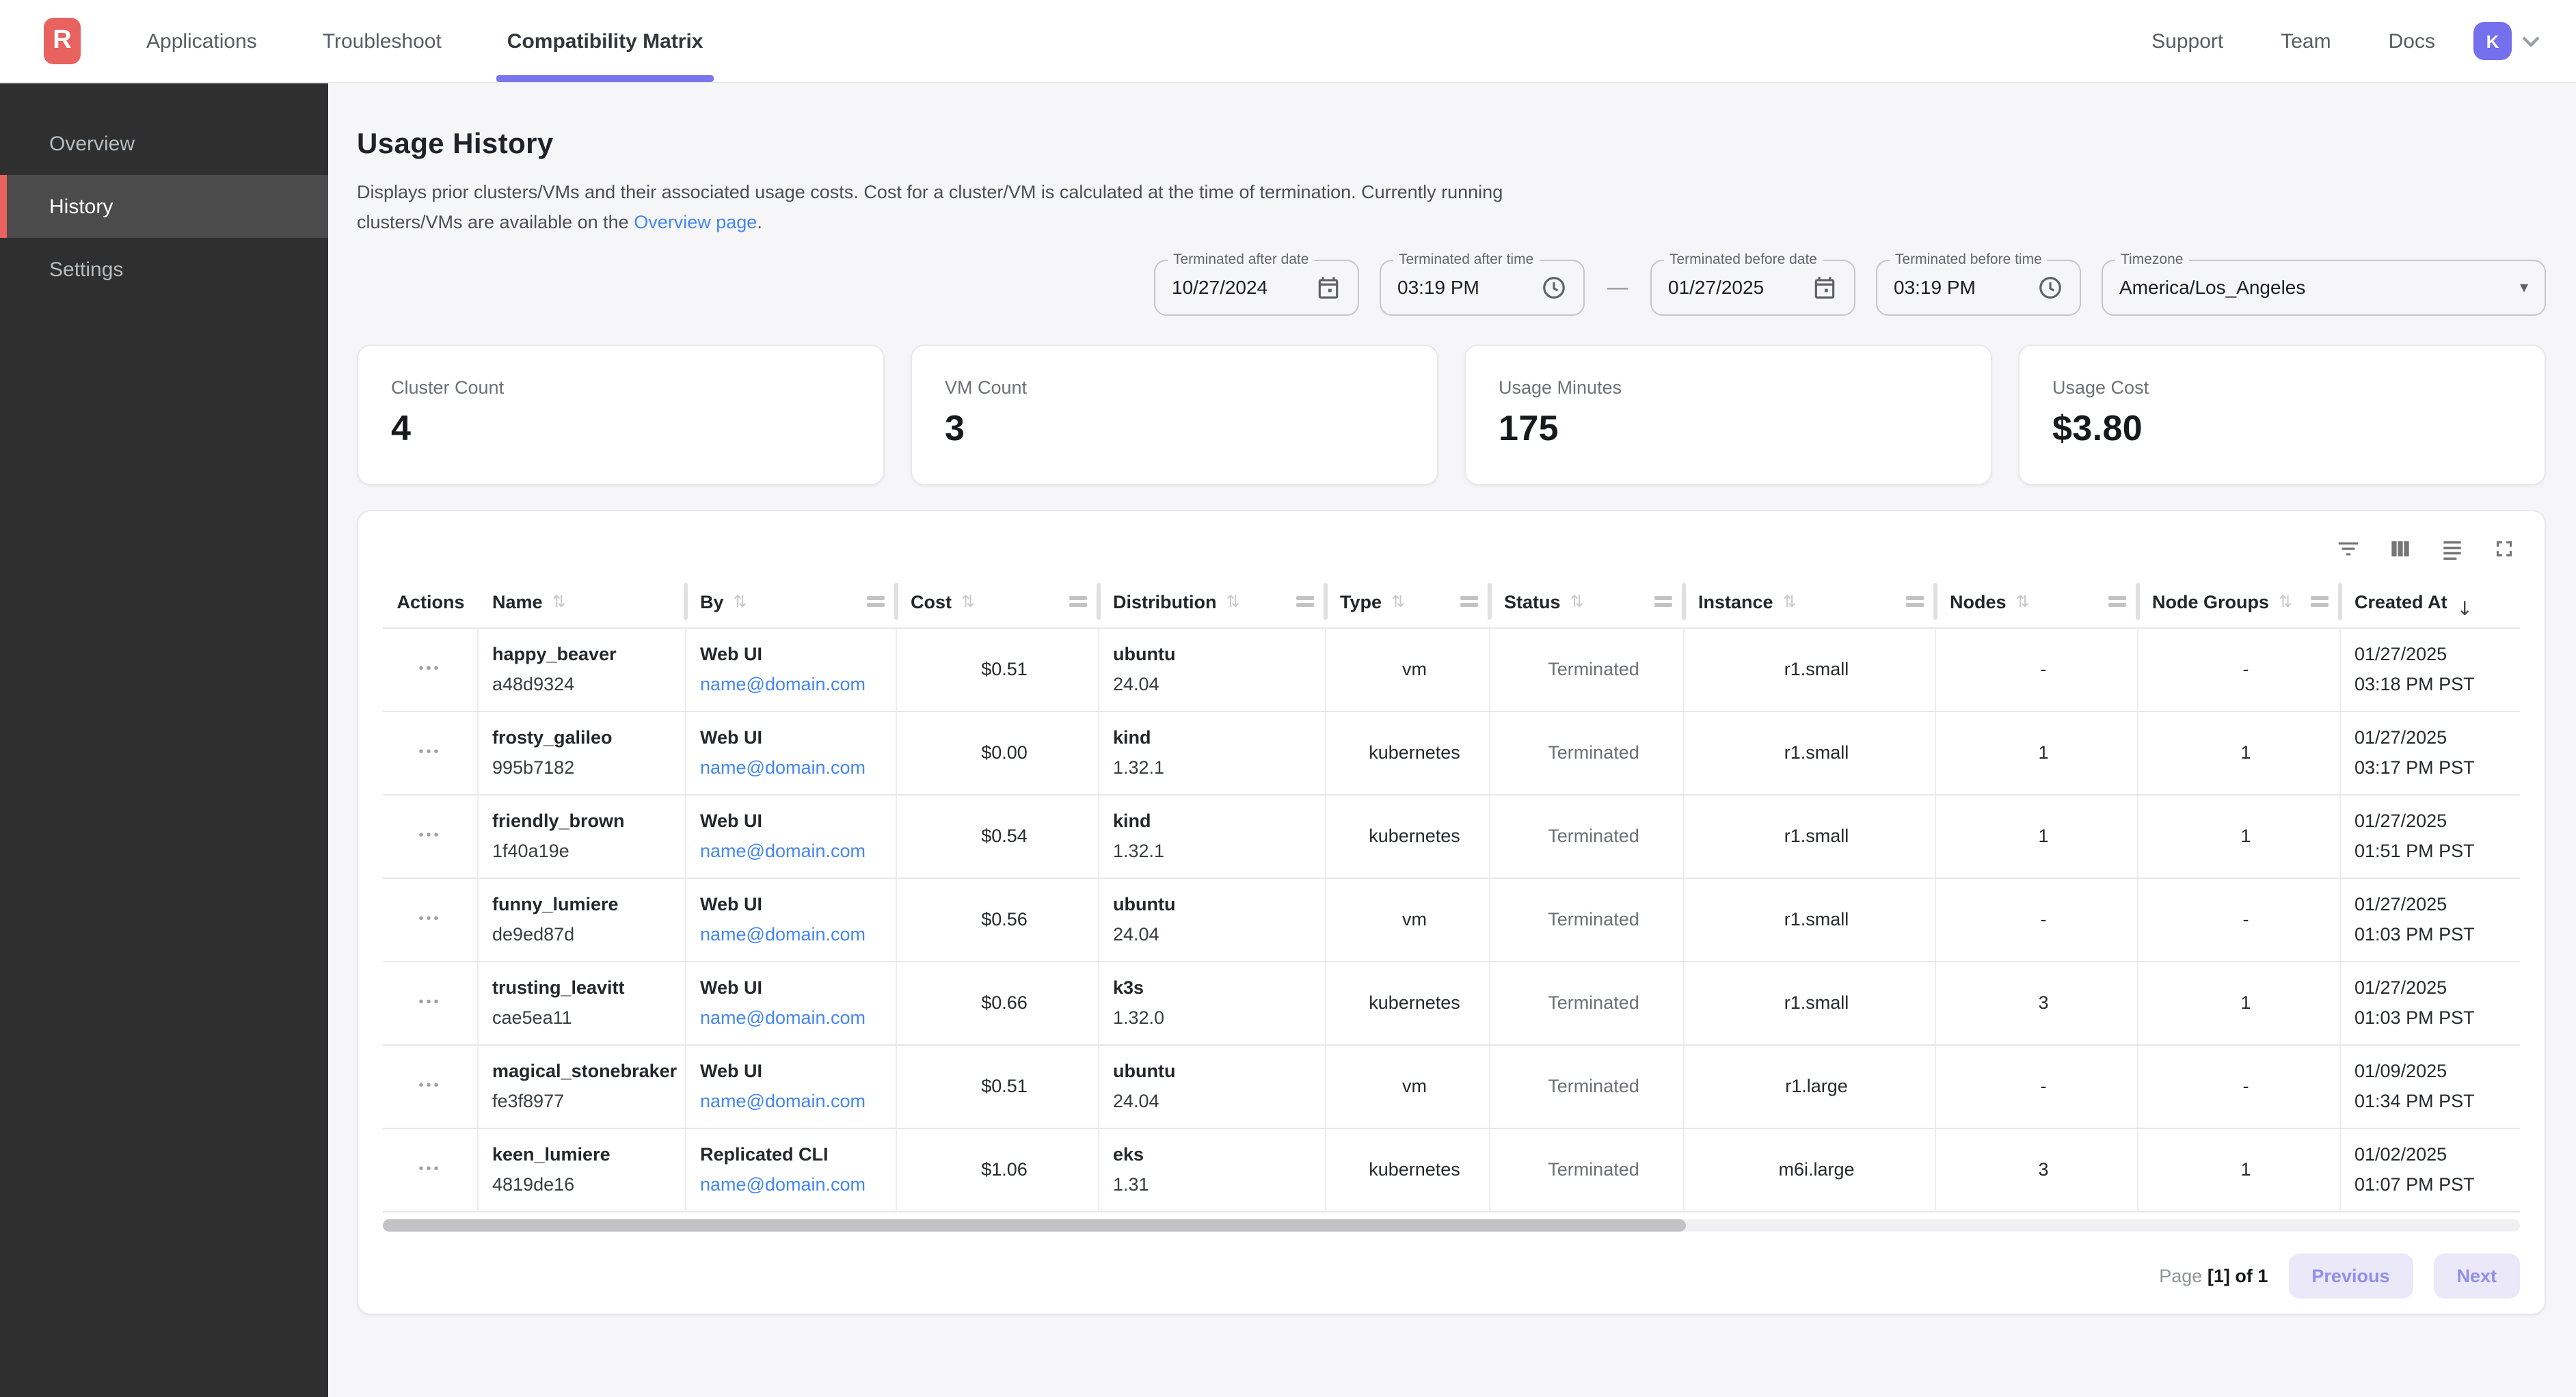  I want to click on column-header: Nodes ⇅, so click(2037, 601).